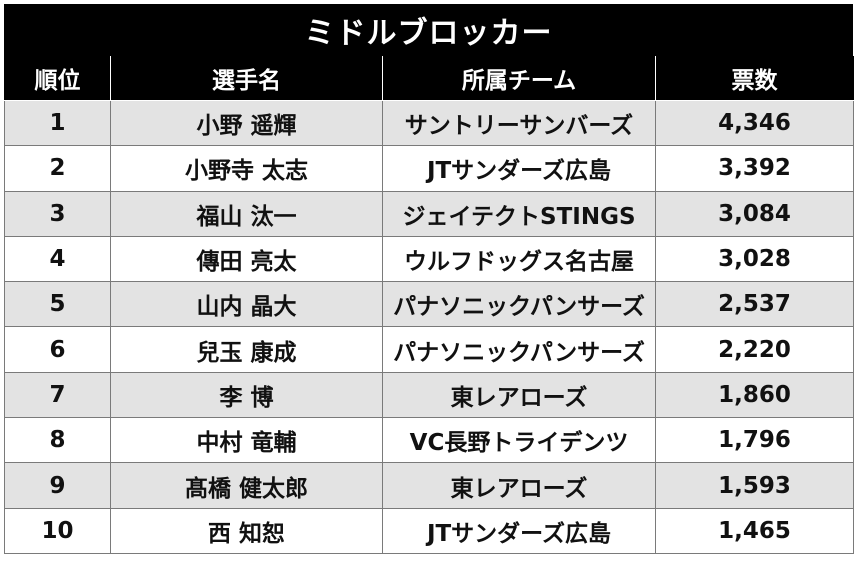 The image size is (857, 562). What do you see at coordinates (57, 259) in the screenshot?
I see `rank-cell: 4` at bounding box center [57, 259].